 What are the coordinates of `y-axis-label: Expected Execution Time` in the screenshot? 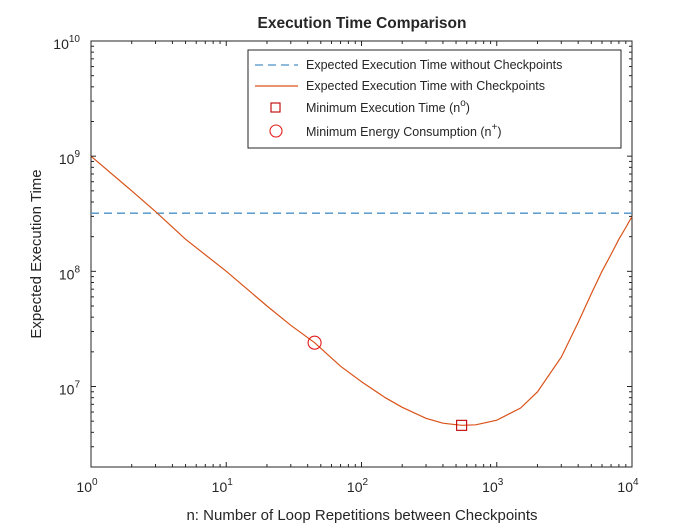 It's located at (36, 253).